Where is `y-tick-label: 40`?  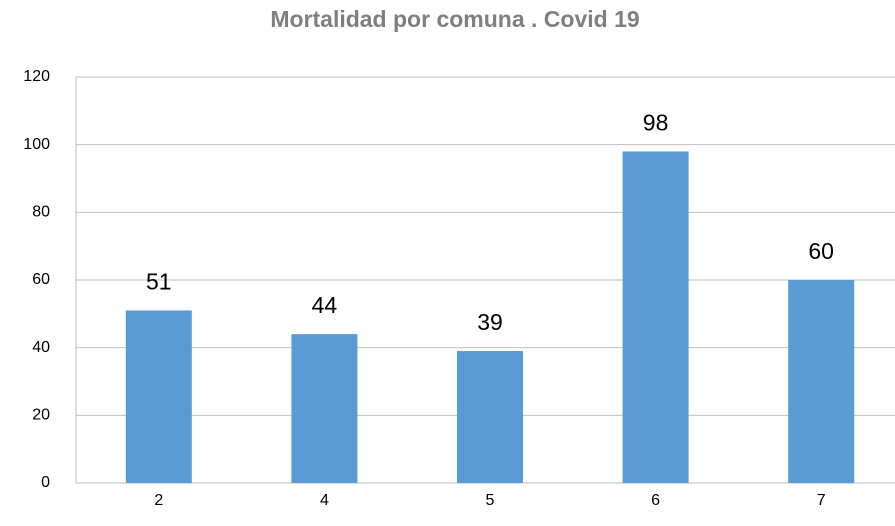 y-tick-label: 40 is located at coordinates (41, 347).